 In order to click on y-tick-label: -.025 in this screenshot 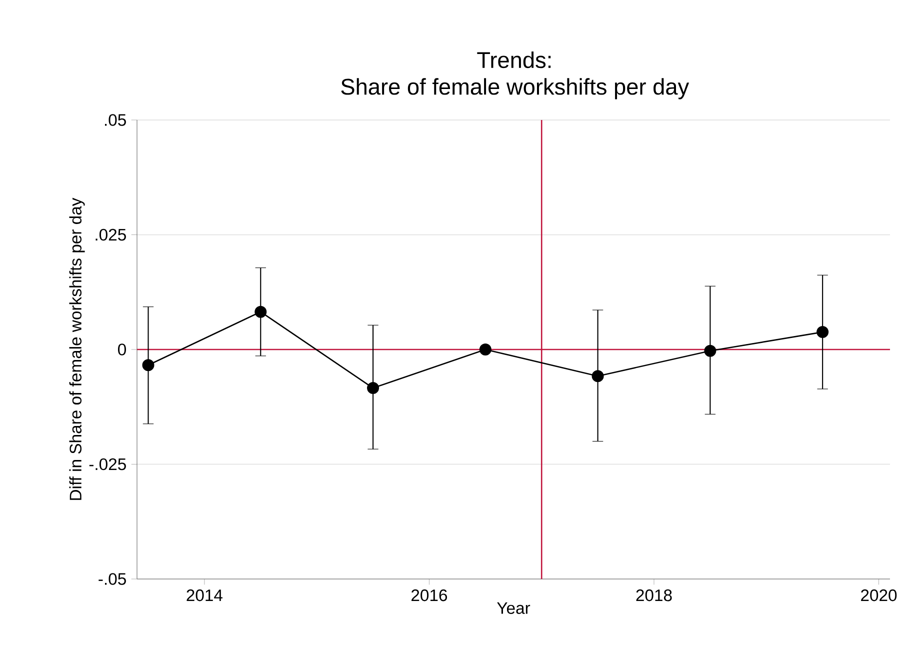, I will do `click(107, 464)`.